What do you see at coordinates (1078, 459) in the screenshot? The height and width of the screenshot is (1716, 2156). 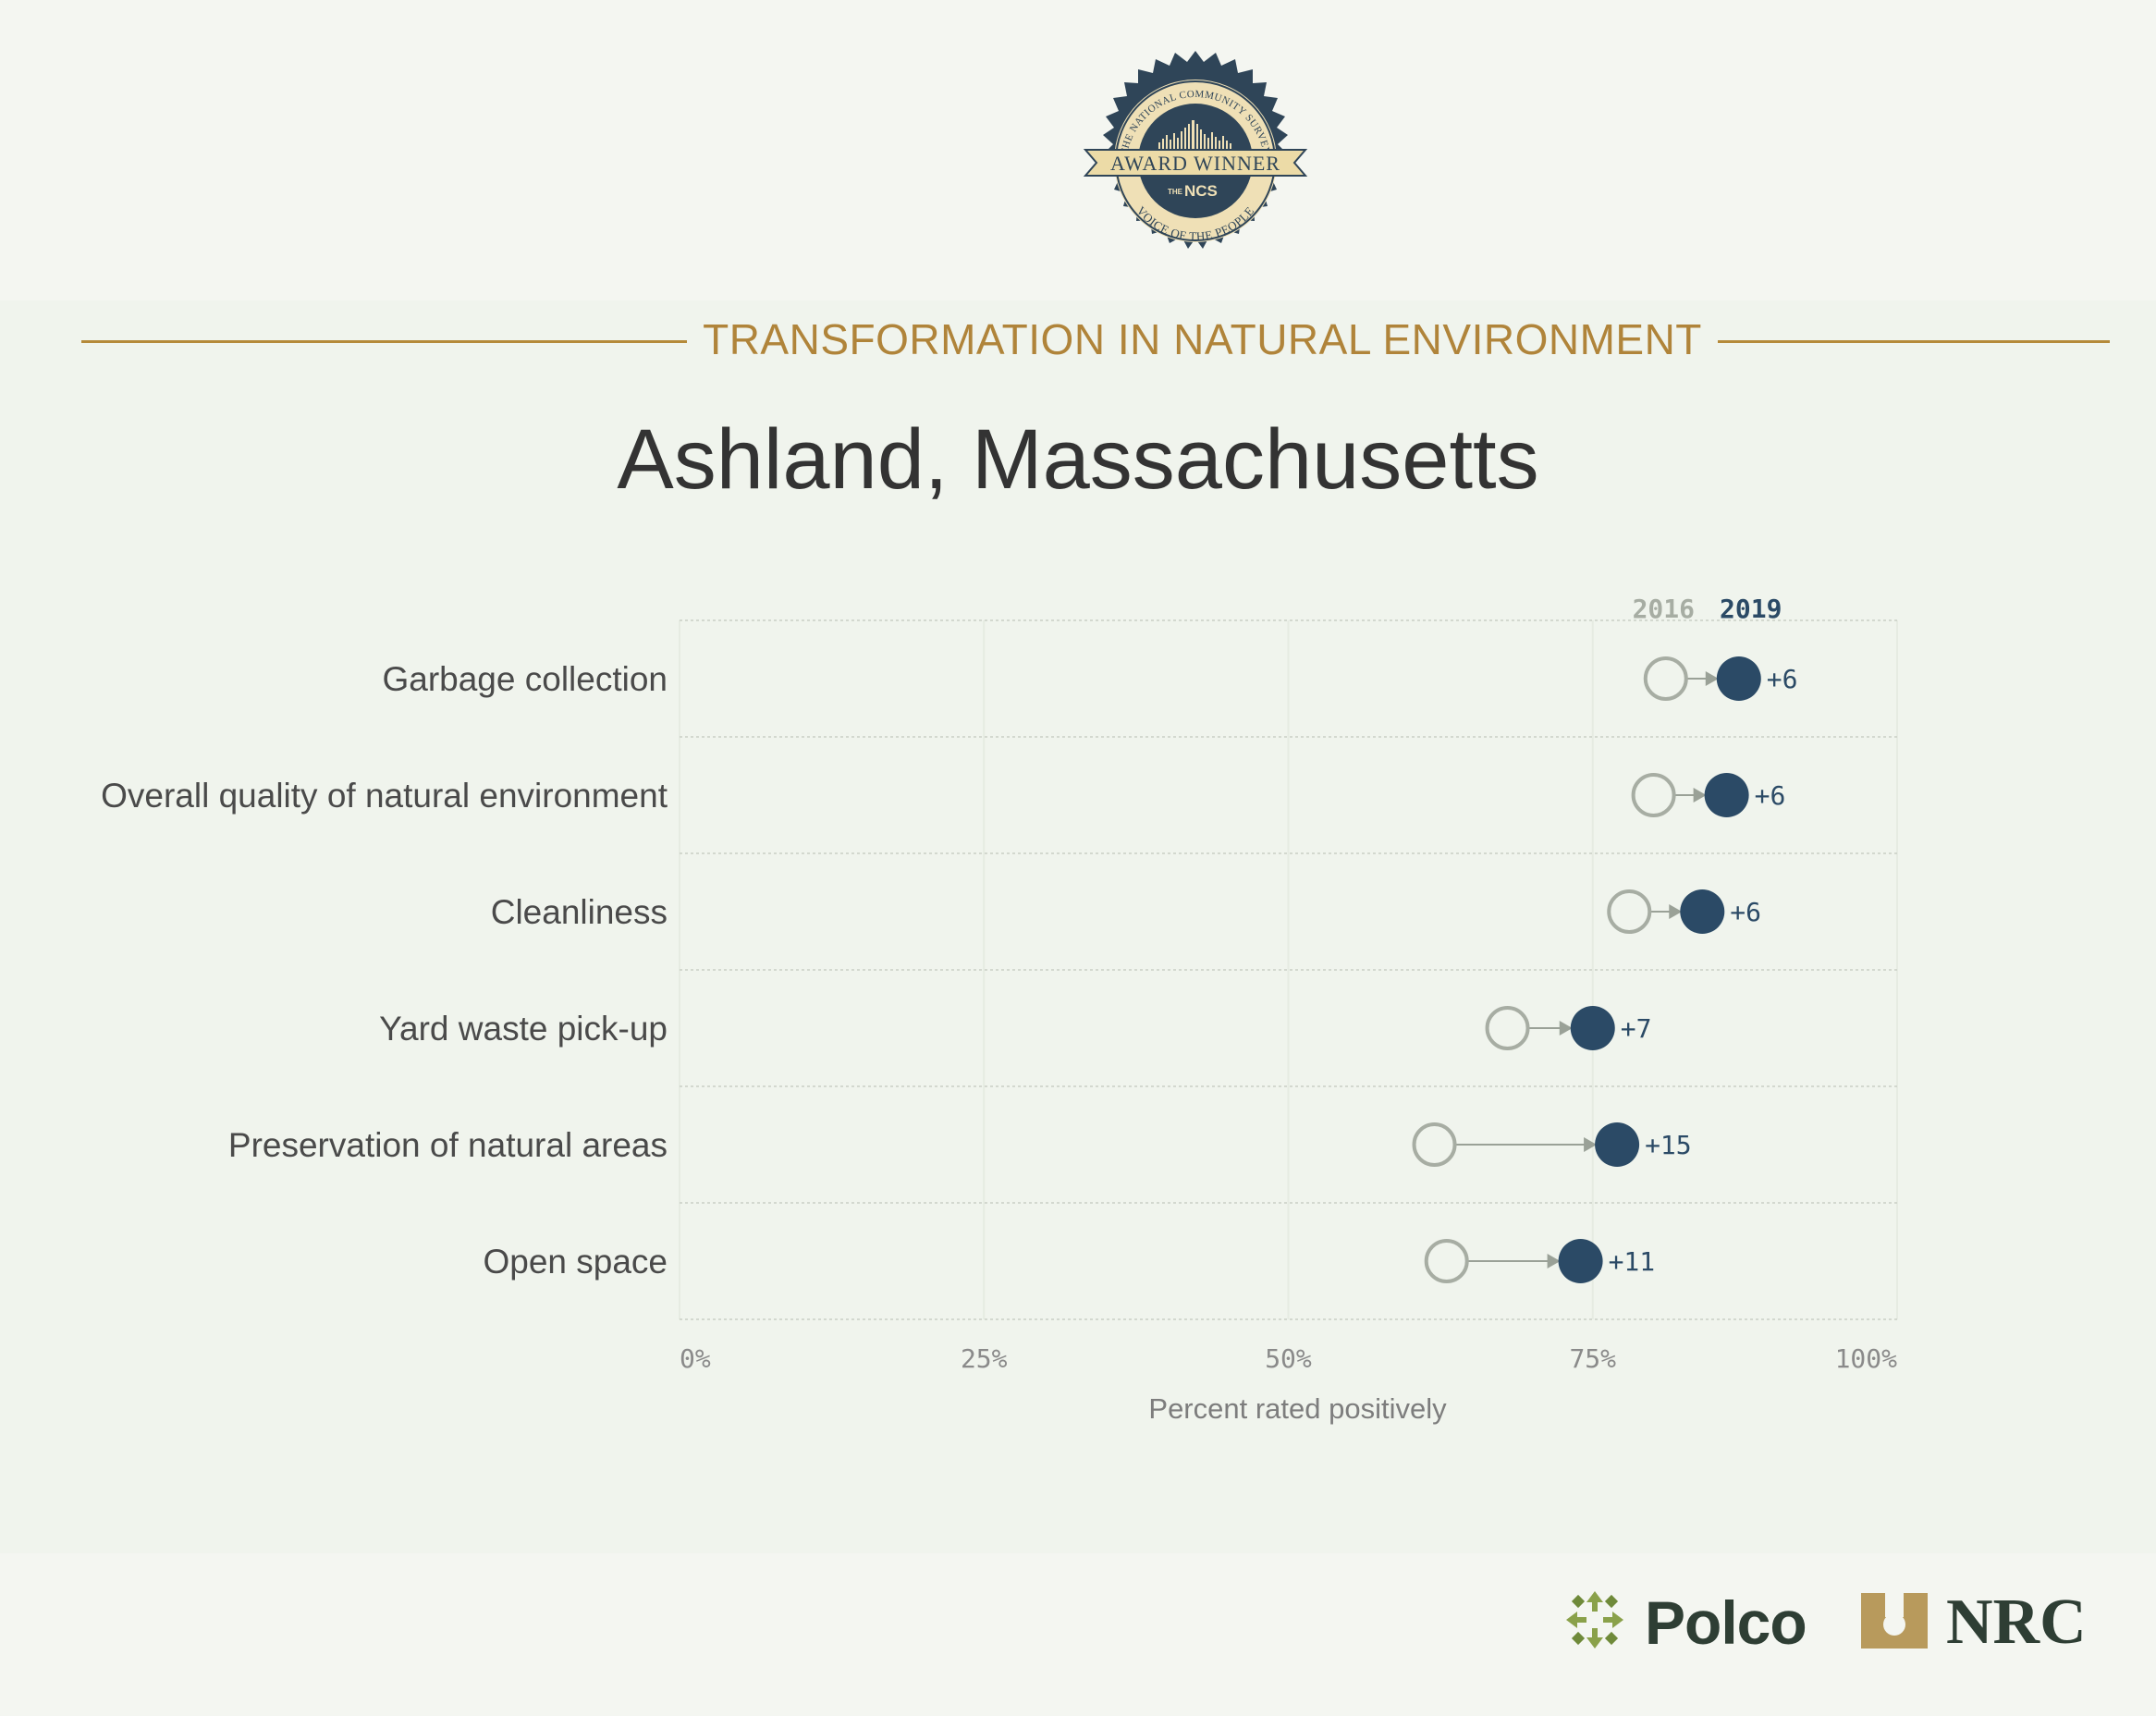 I see `page-title: Ashland, Massachusetts` at bounding box center [1078, 459].